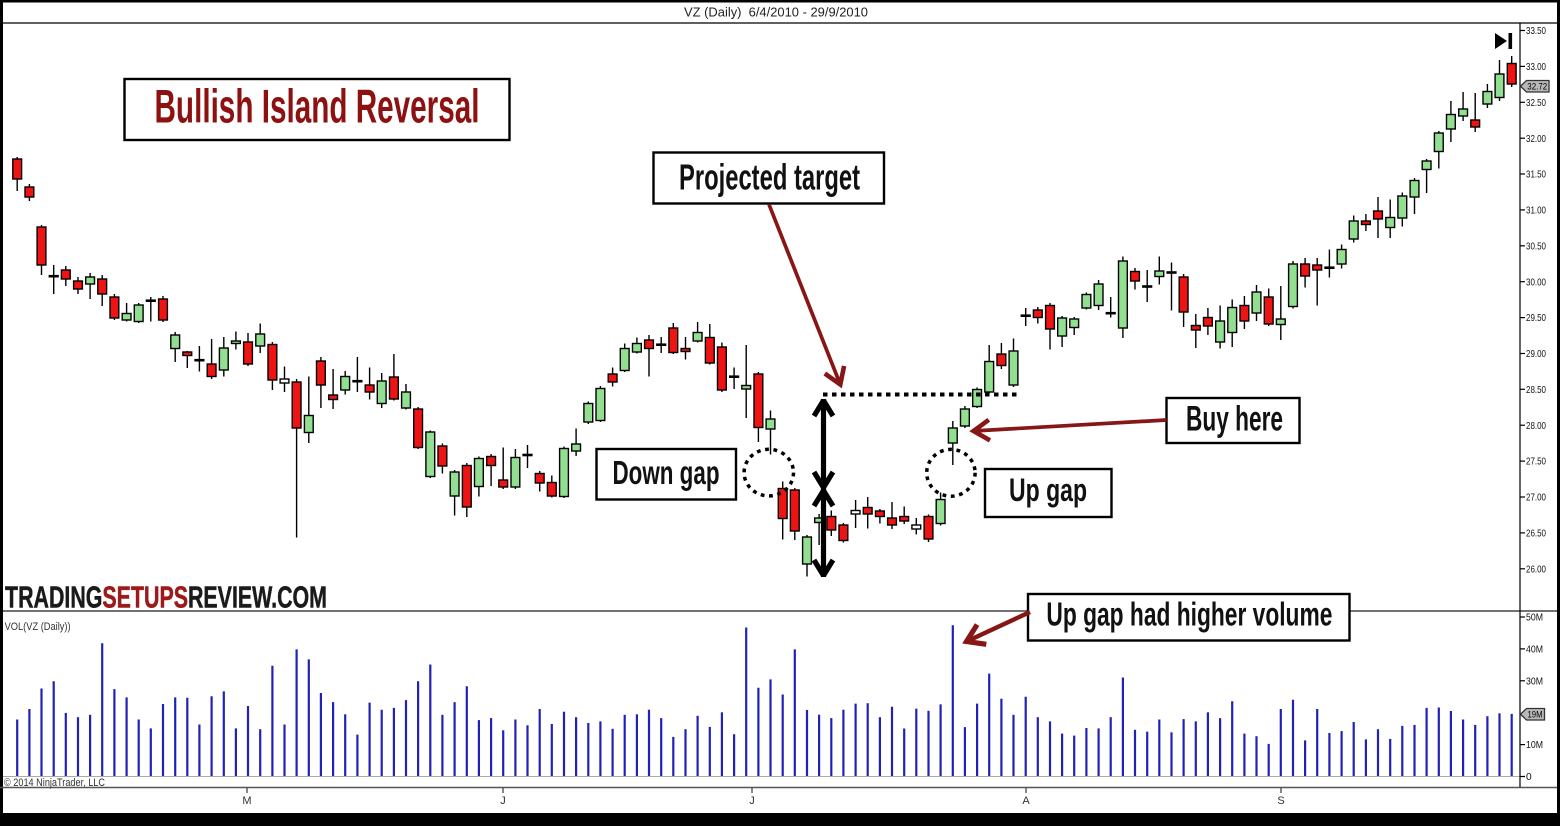 The height and width of the screenshot is (826, 1560). What do you see at coordinates (1534, 745) in the screenshot?
I see `svg-text: 10M` at bounding box center [1534, 745].